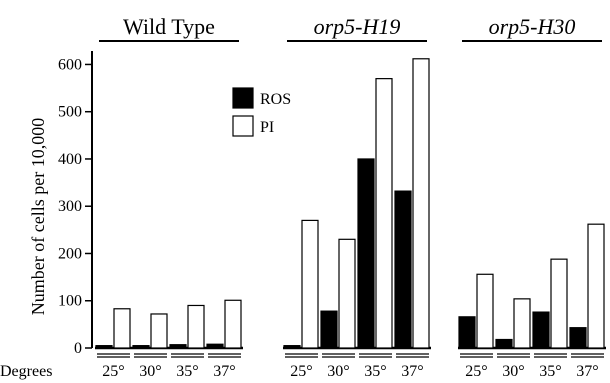 This screenshot has height=383, width=610. What do you see at coordinates (70, 64) in the screenshot?
I see `y-tick-label: 600` at bounding box center [70, 64].